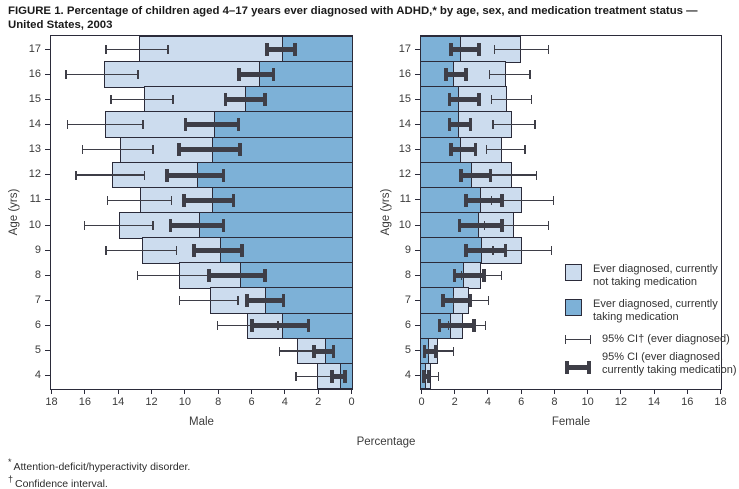  What do you see at coordinates (487, 402) in the screenshot?
I see `x-tick-label: 4` at bounding box center [487, 402].